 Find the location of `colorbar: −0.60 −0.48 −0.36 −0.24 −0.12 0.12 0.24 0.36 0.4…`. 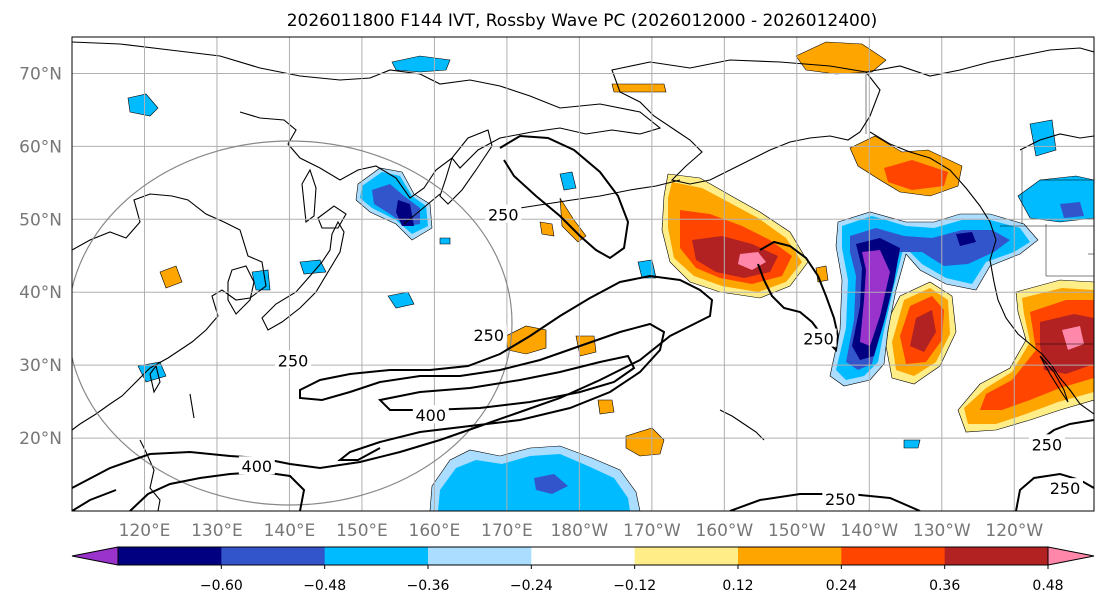

colorbar: −0.60 −0.48 −0.36 −0.24 −0.12 0.12 0.24 0.36 0.4… is located at coordinates (583, 570).